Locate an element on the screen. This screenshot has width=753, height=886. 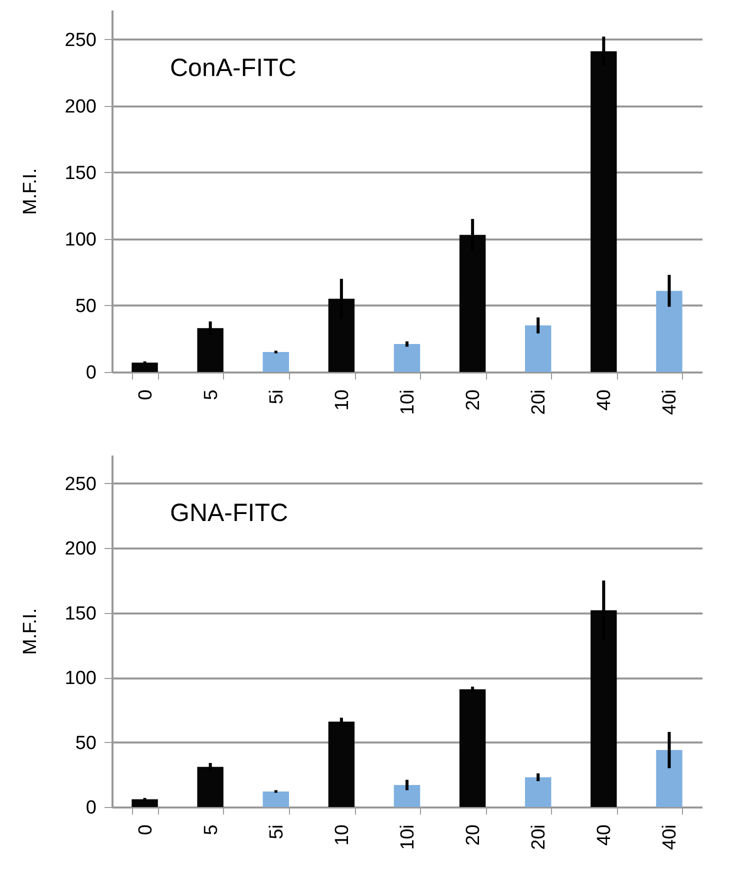
annotation: GNA-FITC is located at coordinates (229, 513).